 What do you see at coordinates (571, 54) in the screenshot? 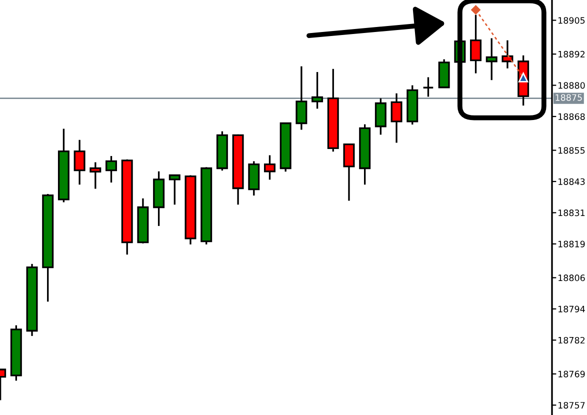
I see `y-tick-label: 18892` at bounding box center [571, 54].